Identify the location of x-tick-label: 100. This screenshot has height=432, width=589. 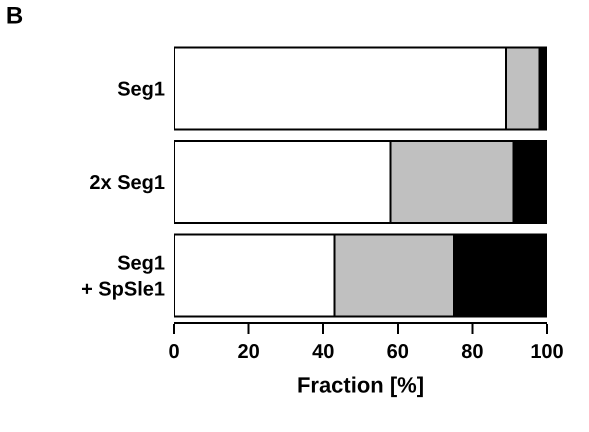
(547, 352).